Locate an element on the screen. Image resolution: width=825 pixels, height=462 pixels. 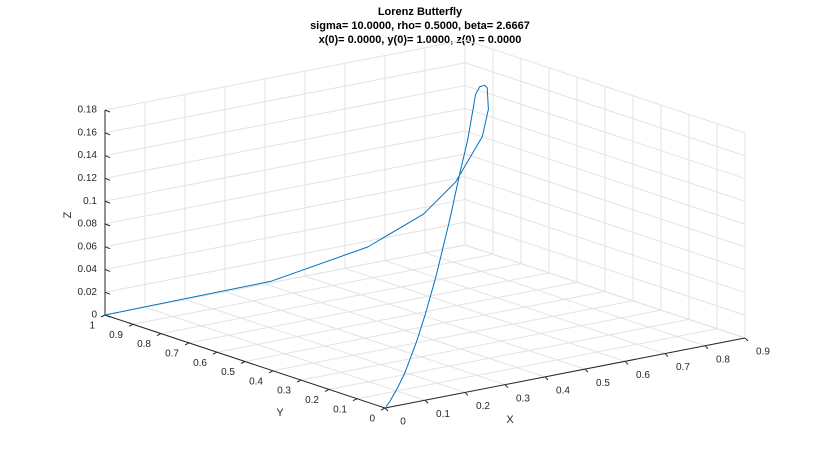
y-tick-label: 0.6 is located at coordinates (200, 363).